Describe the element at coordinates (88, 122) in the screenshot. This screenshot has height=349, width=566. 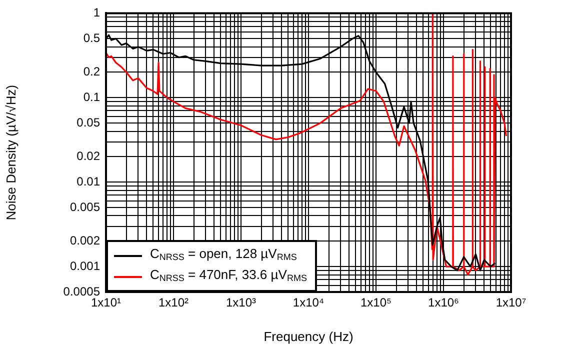
I see `y-tick-label: 0.05` at that location.